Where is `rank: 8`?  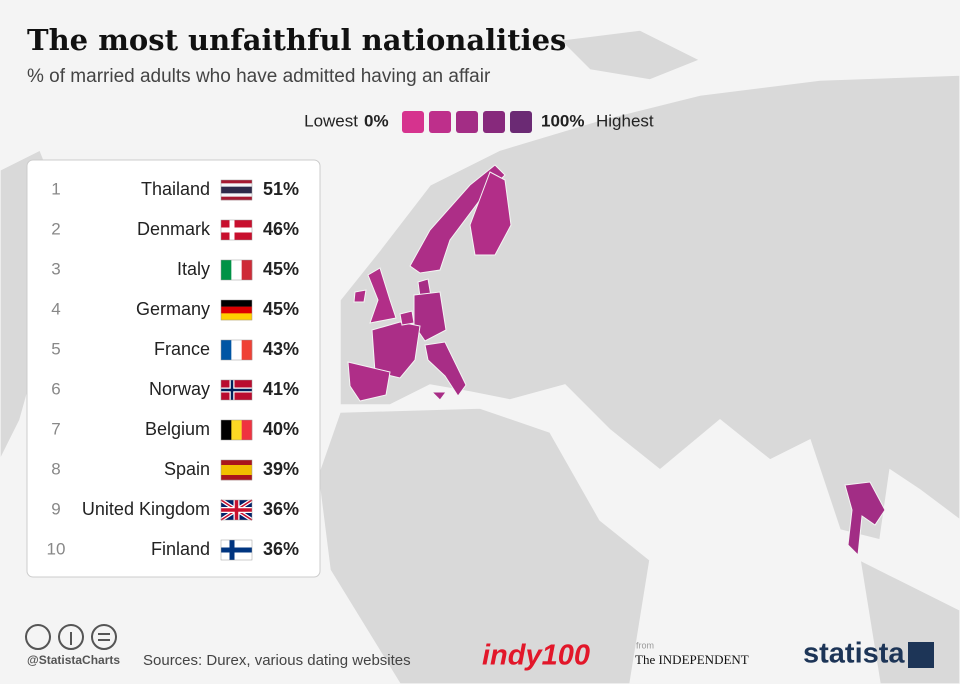
rank: 8 is located at coordinates (55, 468).